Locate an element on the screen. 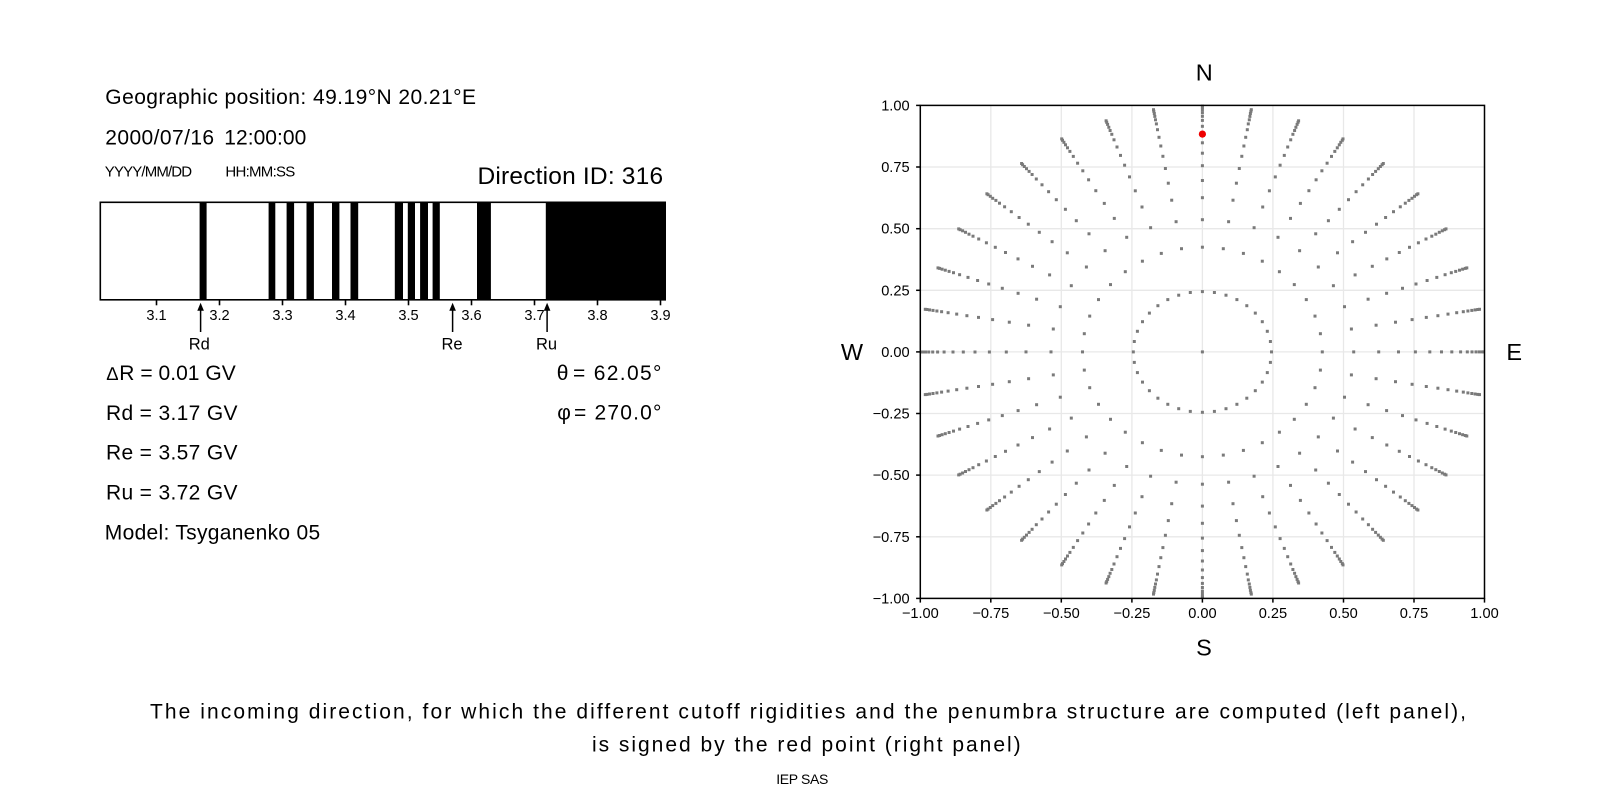  svg-text: 3.9 is located at coordinates (660, 316).